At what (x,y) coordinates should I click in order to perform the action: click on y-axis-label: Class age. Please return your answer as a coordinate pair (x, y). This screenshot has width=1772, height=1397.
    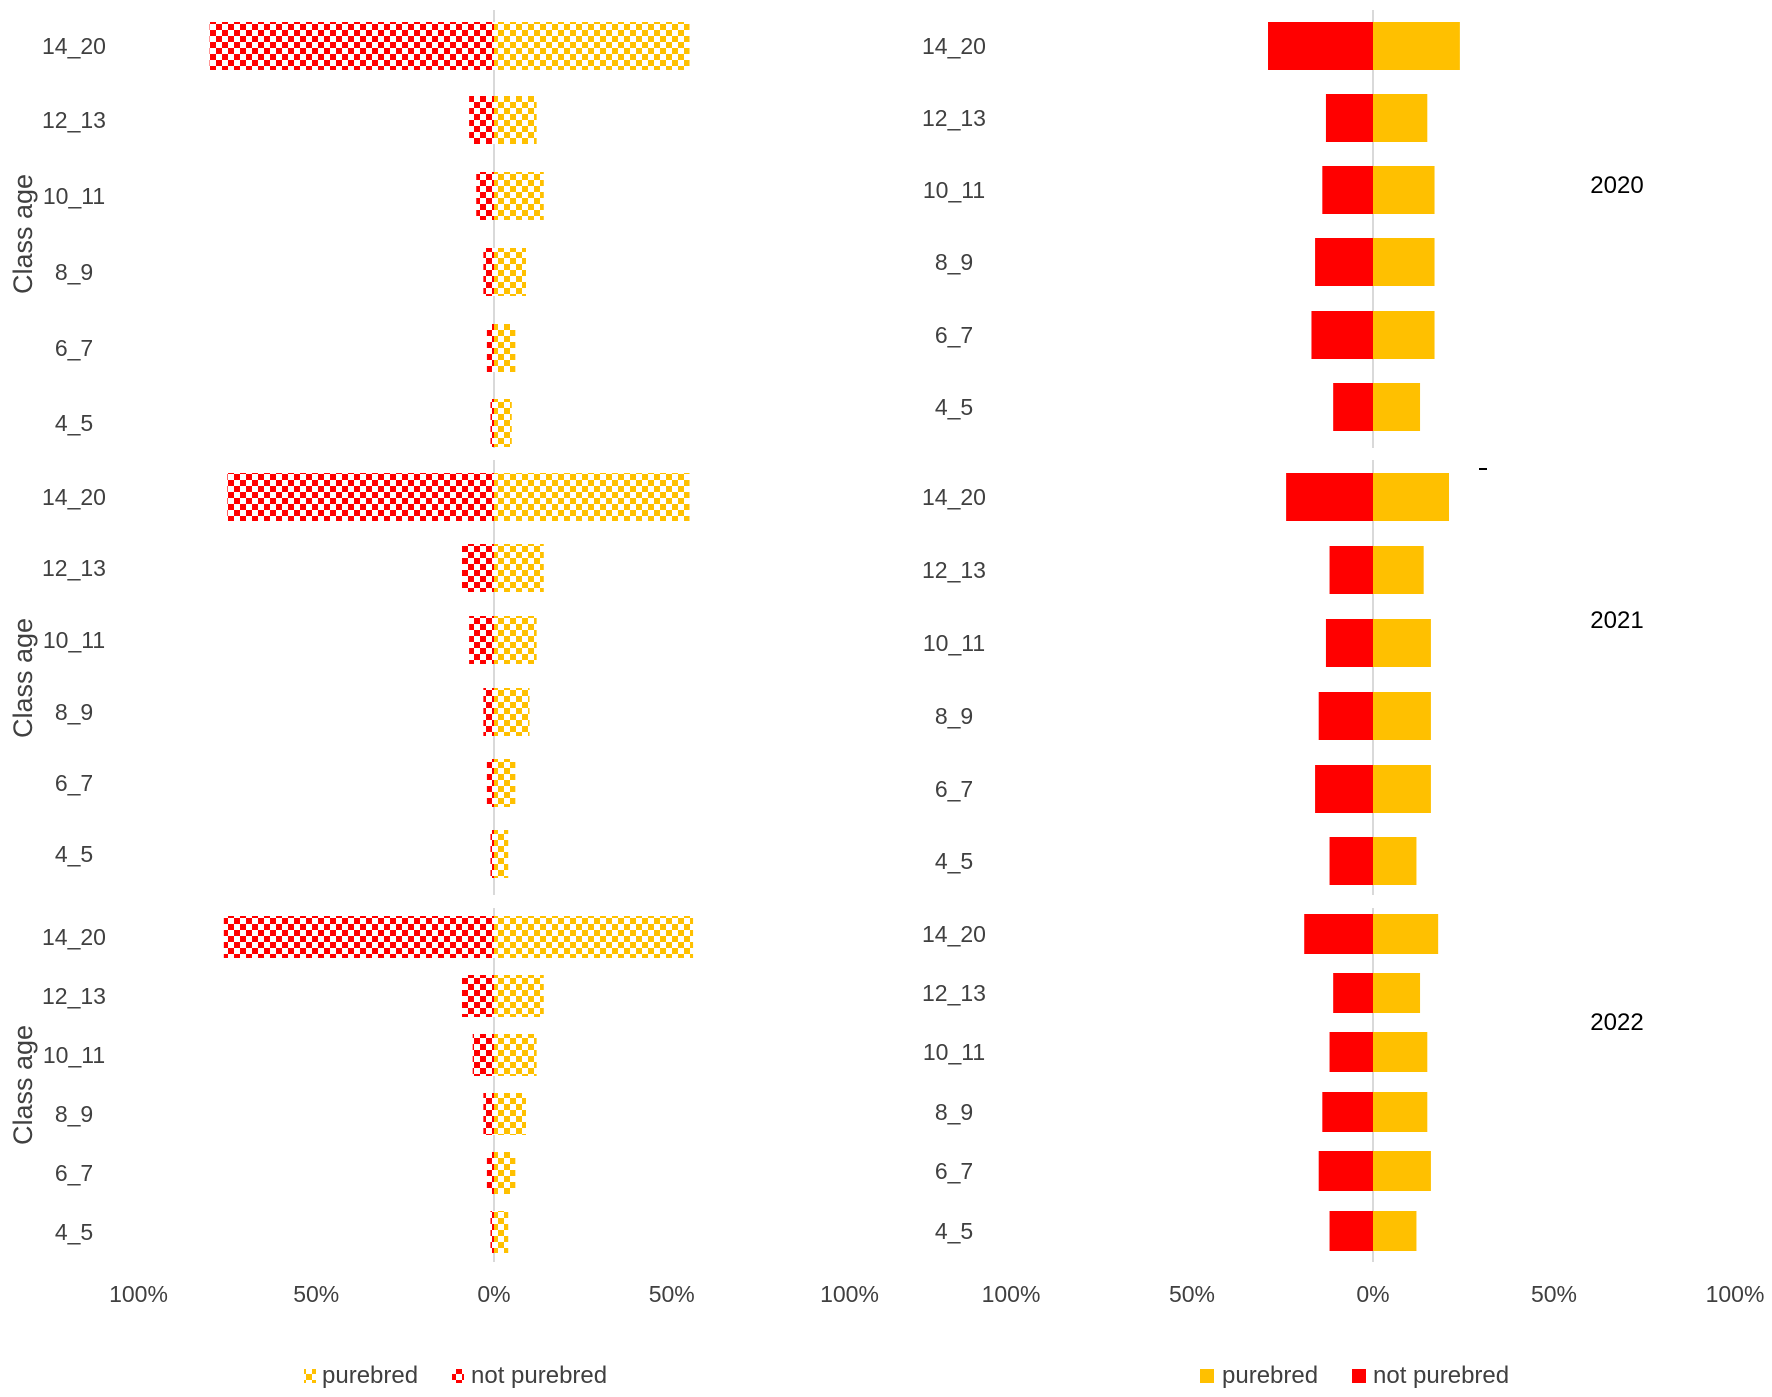
    Looking at the image, I should click on (23, 234).